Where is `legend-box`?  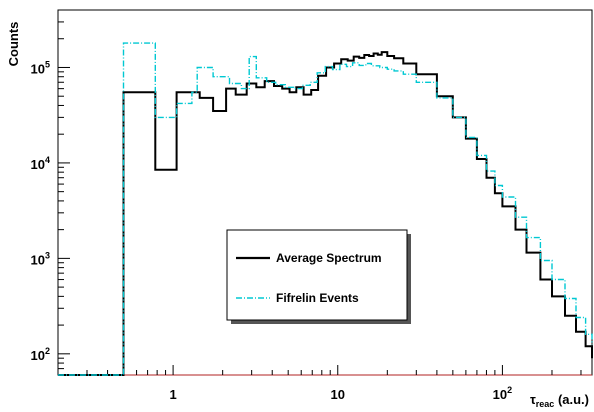
legend-box is located at coordinates (317, 275).